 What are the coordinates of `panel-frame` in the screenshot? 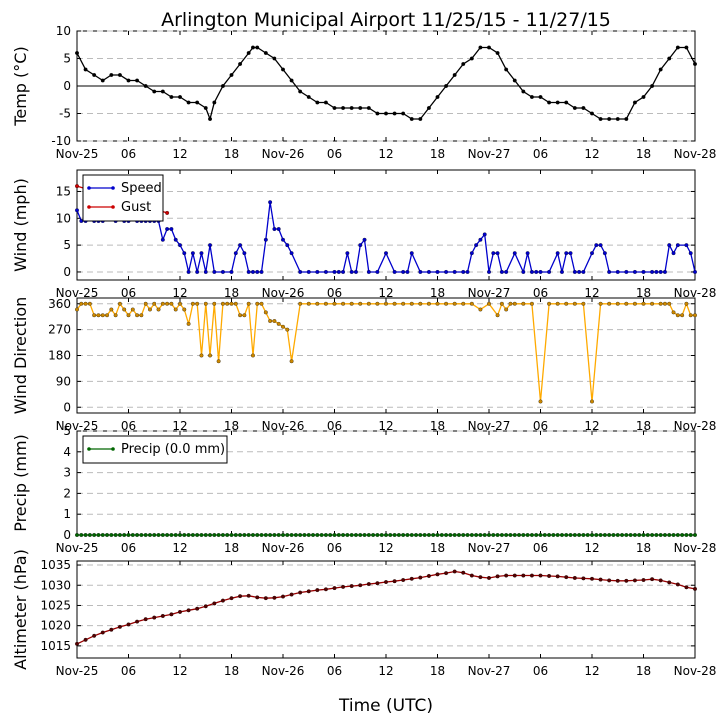 It's located at (386, 609).